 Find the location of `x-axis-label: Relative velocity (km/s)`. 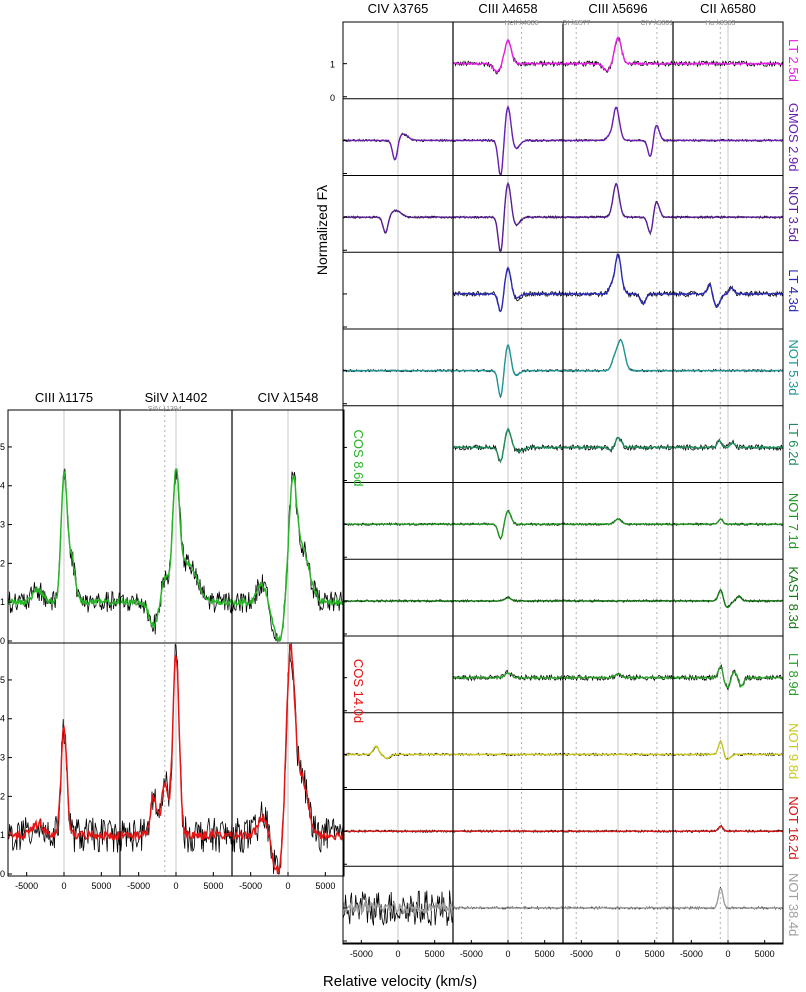

x-axis-label: Relative velocity (km/s) is located at coordinates (400, 981).